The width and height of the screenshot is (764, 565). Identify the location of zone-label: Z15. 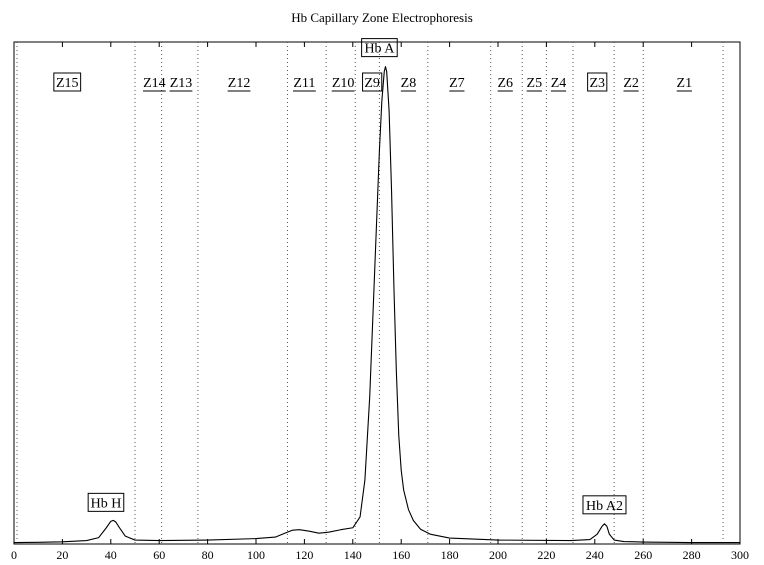
(67, 83).